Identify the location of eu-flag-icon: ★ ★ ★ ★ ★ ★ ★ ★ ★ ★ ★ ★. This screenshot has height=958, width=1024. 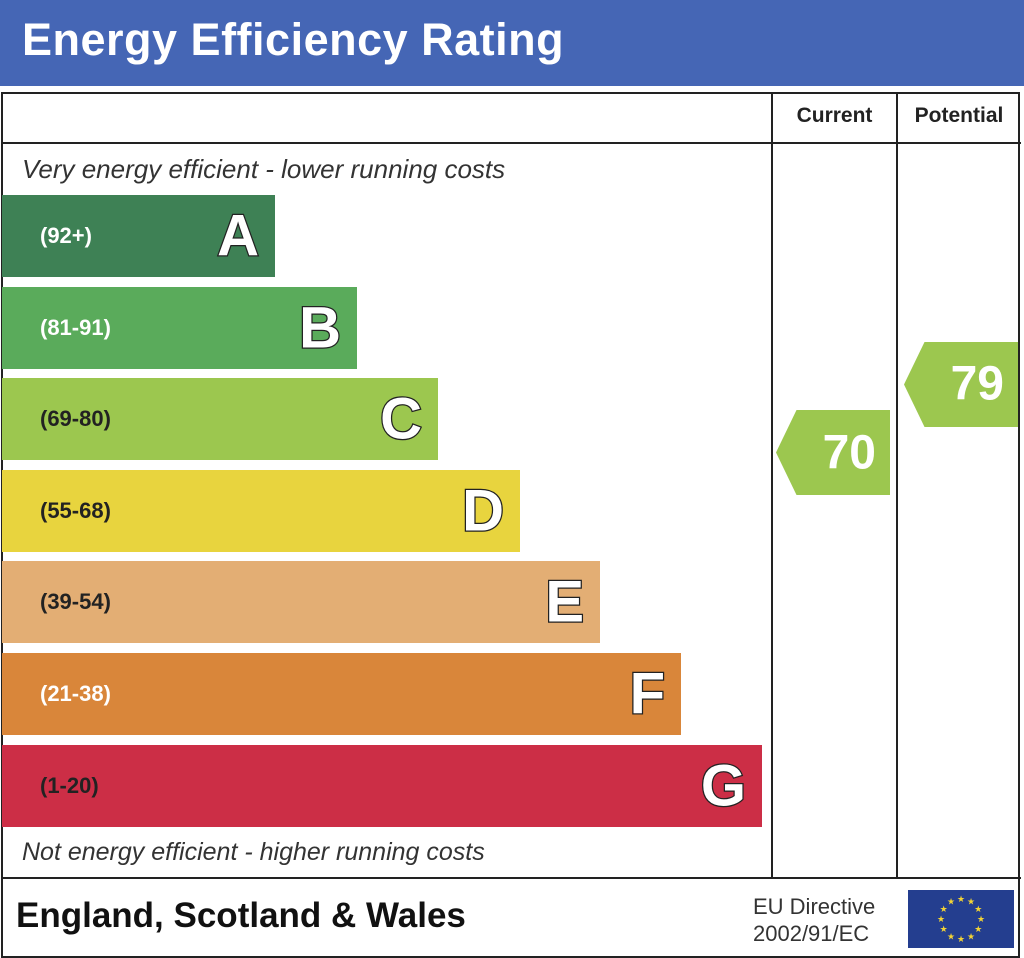
(961, 919).